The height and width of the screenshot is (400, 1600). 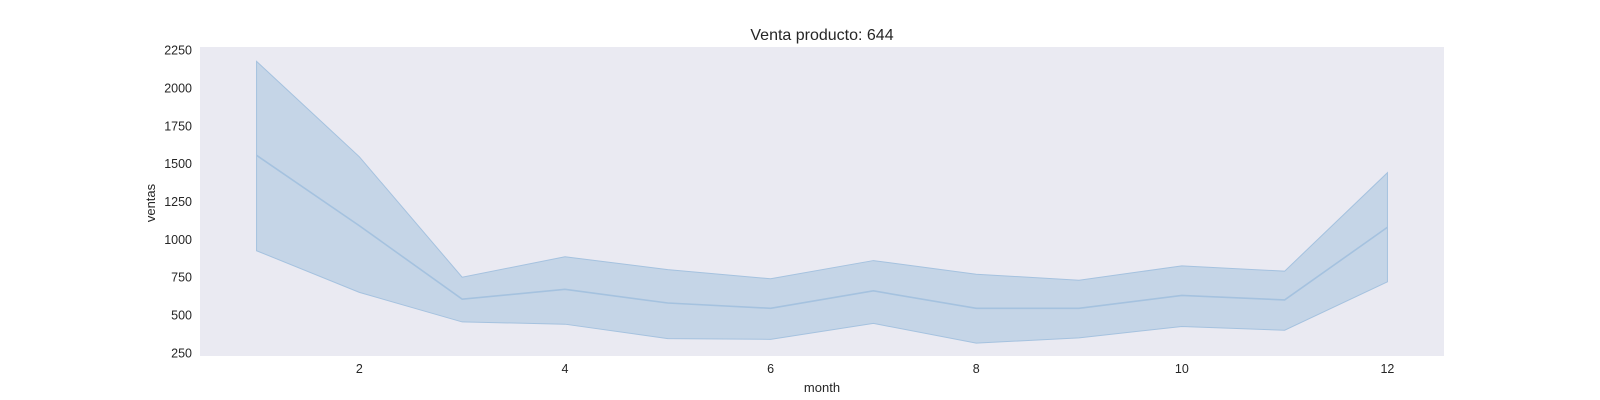 I want to click on y-tick-label: 750, so click(x=181, y=278).